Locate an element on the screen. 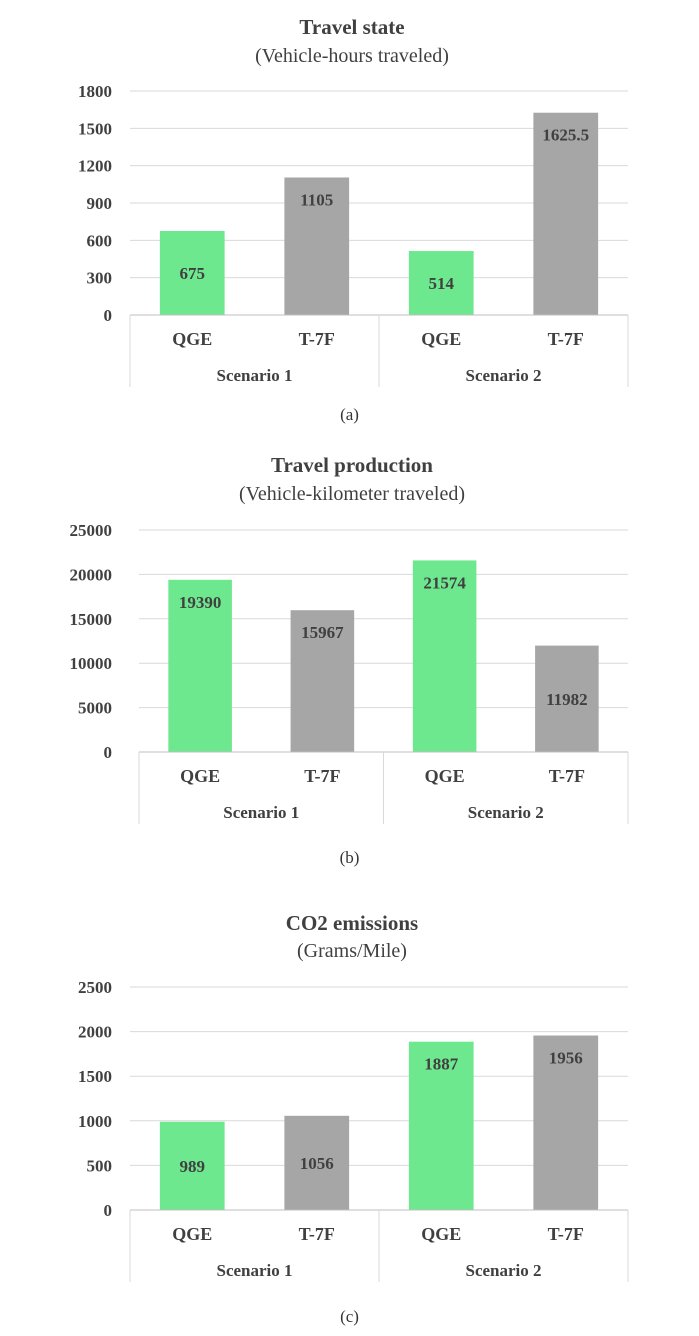 The image size is (699, 1336). y-tick-label: 2500 is located at coordinates (95, 987).